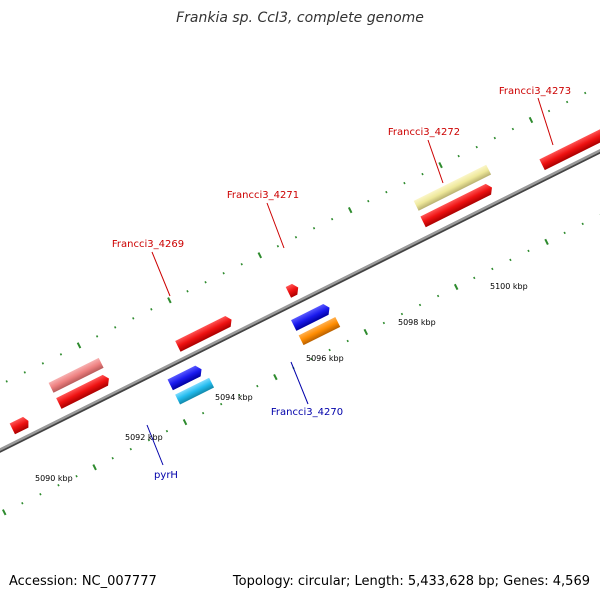 This screenshot has height=600, width=600. I want to click on gene-label: Francci3_4272, so click(424, 132).